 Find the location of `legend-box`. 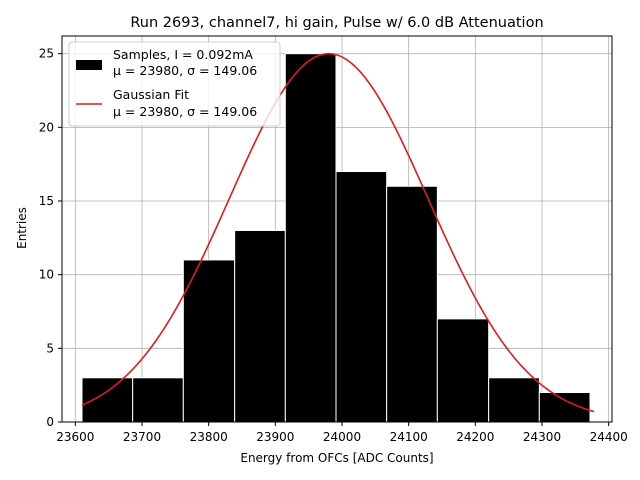

legend-box is located at coordinates (174, 84).